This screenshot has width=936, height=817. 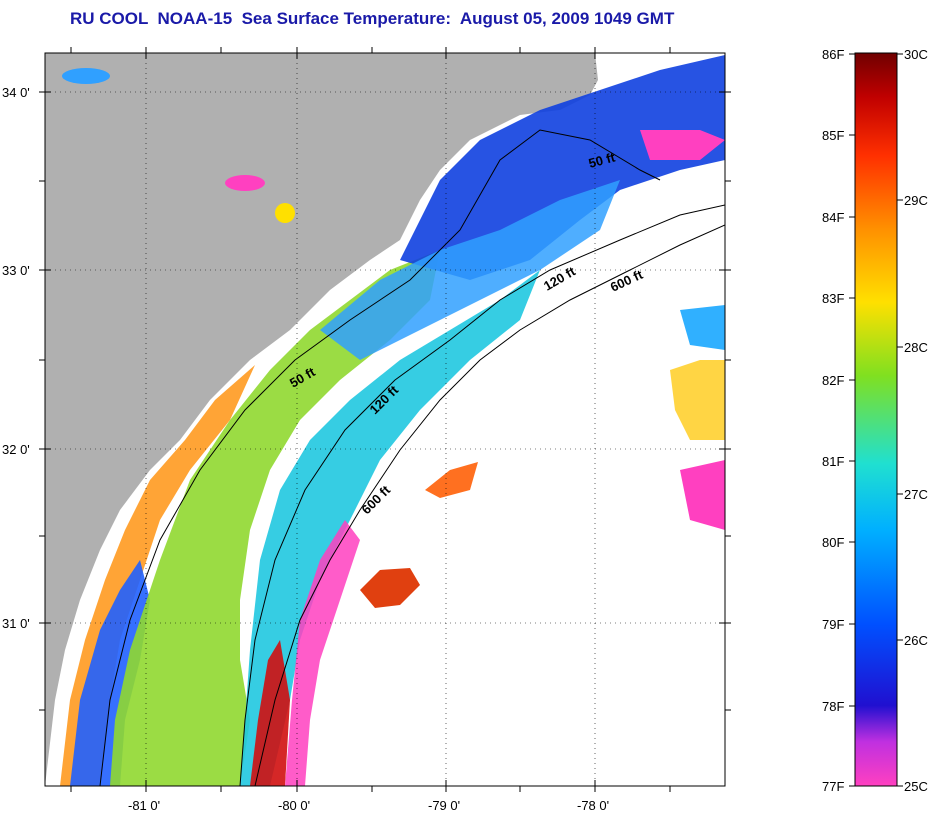 I want to click on colorbar-f-label: 82F, so click(x=833, y=380).